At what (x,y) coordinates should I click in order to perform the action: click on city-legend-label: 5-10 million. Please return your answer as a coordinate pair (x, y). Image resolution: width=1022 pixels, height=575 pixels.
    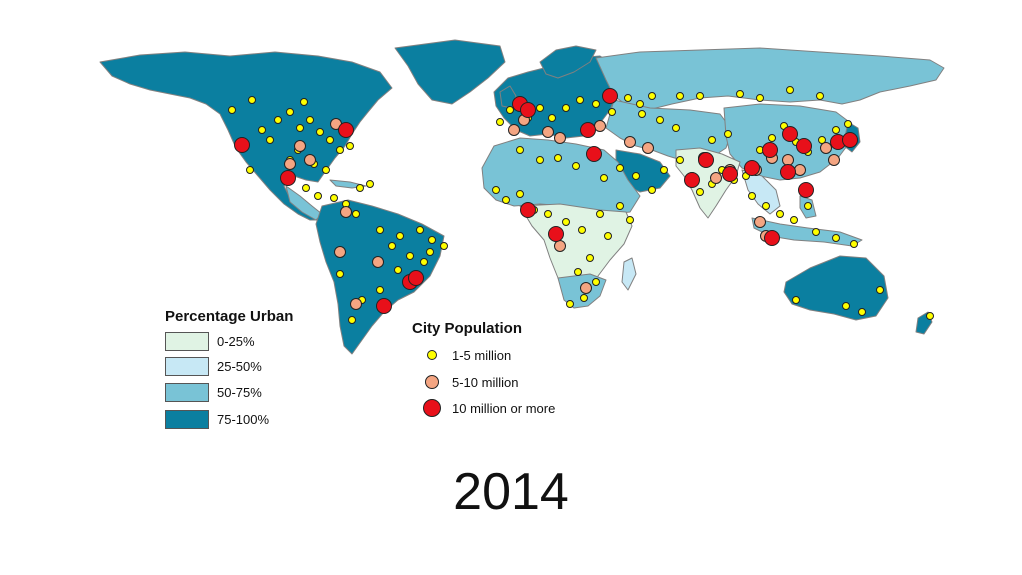
    Looking at the image, I should click on (485, 382).